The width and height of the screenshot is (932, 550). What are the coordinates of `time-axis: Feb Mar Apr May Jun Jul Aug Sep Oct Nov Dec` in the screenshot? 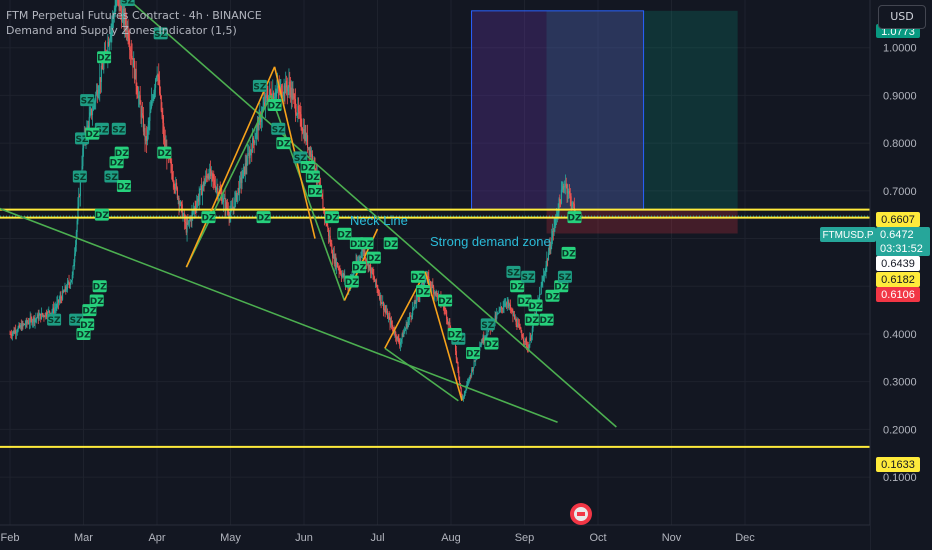 It's located at (435, 537).